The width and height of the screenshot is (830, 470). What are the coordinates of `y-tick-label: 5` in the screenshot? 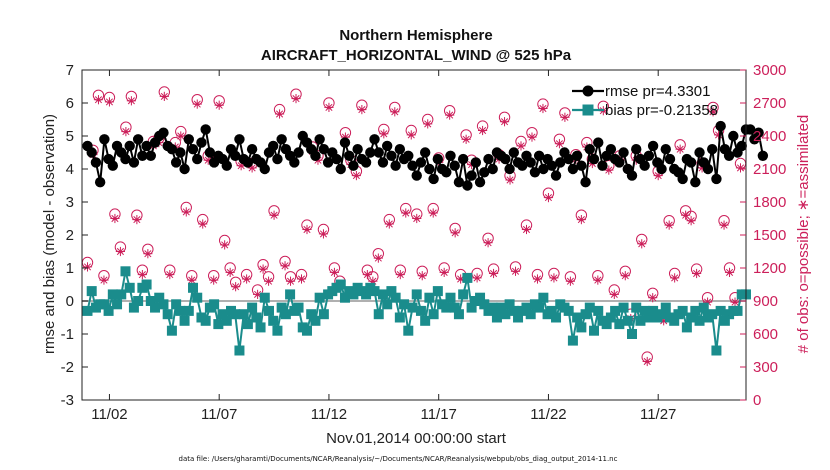 It's located at (70, 136).